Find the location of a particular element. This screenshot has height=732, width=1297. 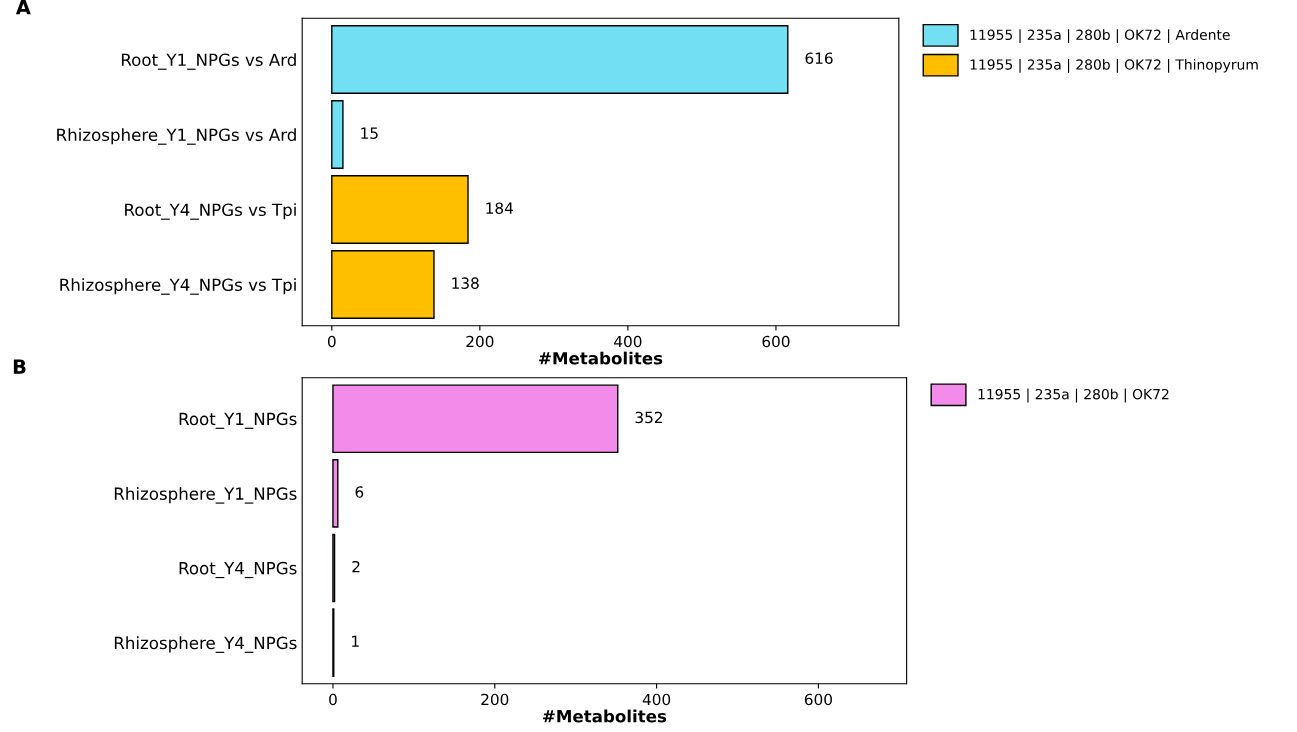

data-label: 2 is located at coordinates (356, 566).